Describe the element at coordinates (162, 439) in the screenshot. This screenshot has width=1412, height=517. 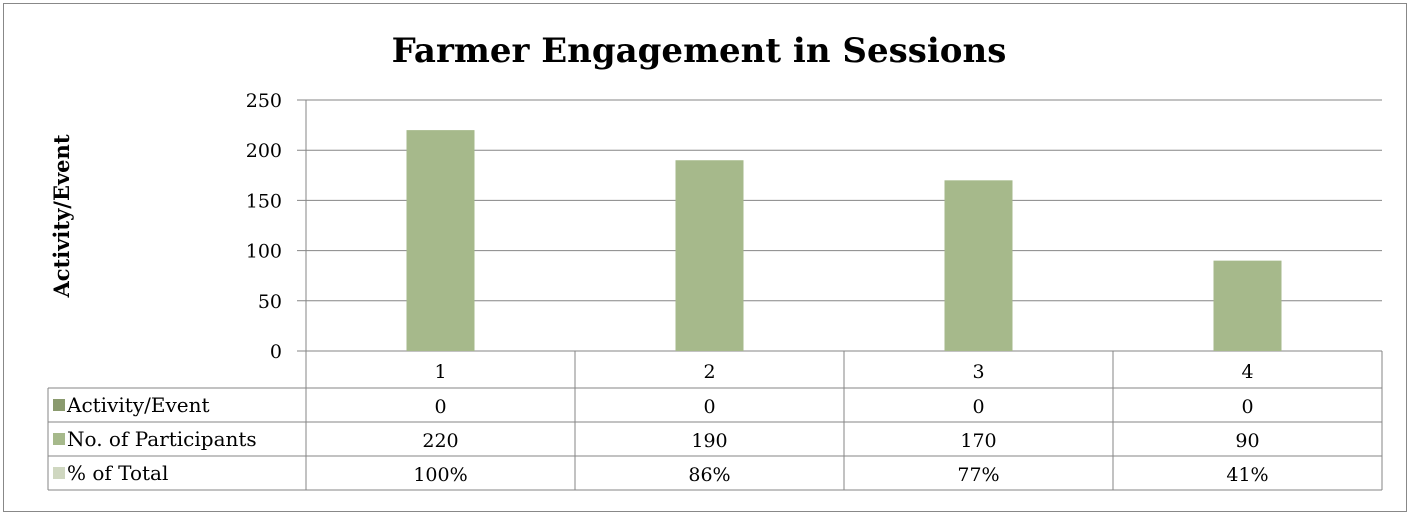
I see `series-label: No. of Participants` at that location.